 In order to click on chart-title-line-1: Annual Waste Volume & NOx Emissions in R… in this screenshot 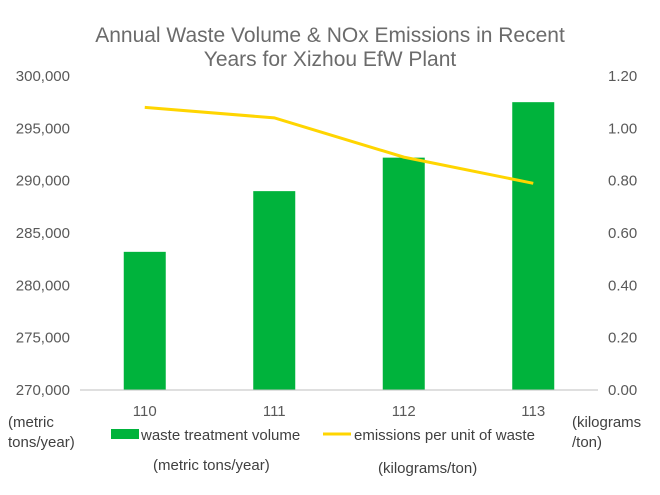, I will do `click(330, 35)`.